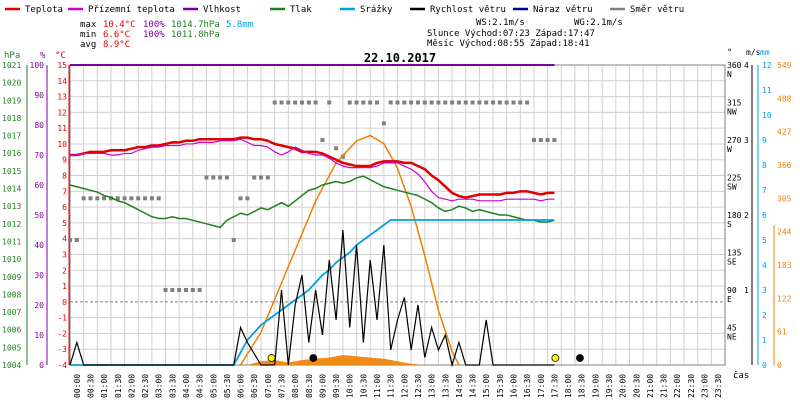 This screenshot has height=400, width=800. Describe the element at coordinates (282, 386) in the screenshot. I see `x-tick: 07:30` at that location.